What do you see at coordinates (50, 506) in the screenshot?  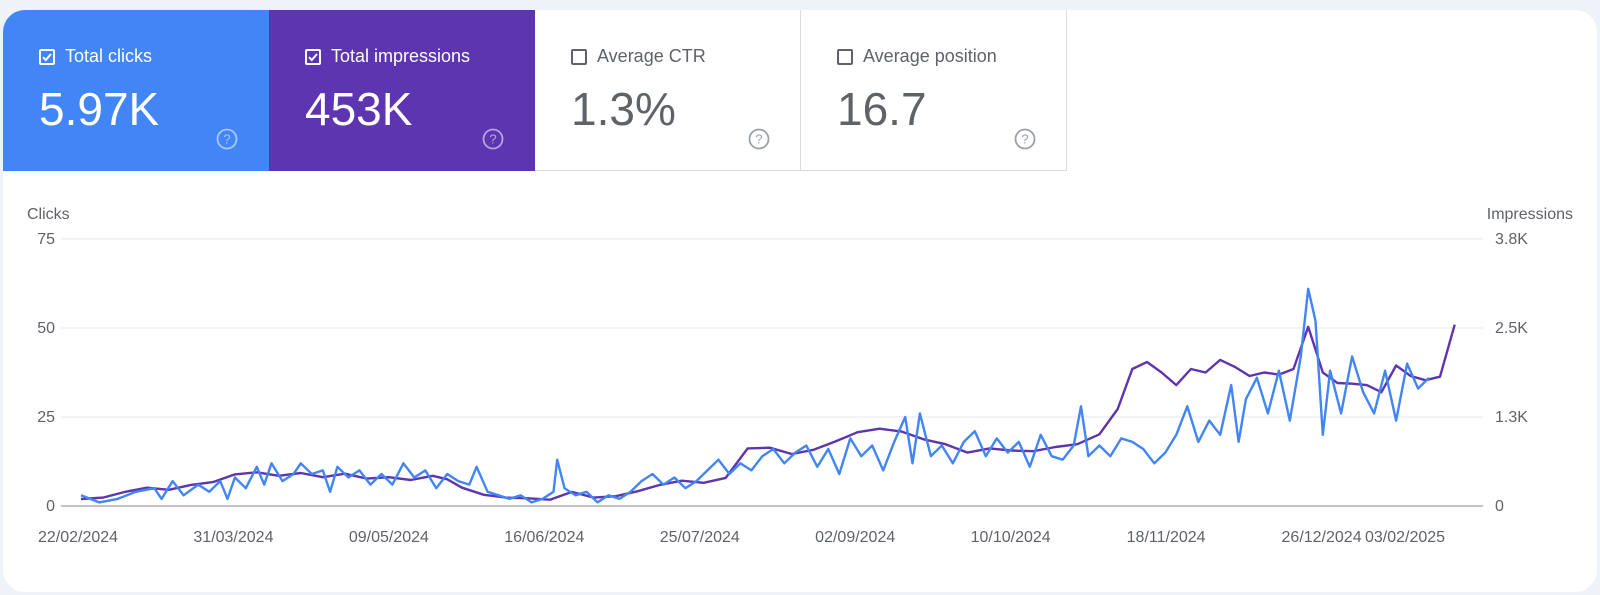 I see `y-left-tick-label: 0` at bounding box center [50, 506].